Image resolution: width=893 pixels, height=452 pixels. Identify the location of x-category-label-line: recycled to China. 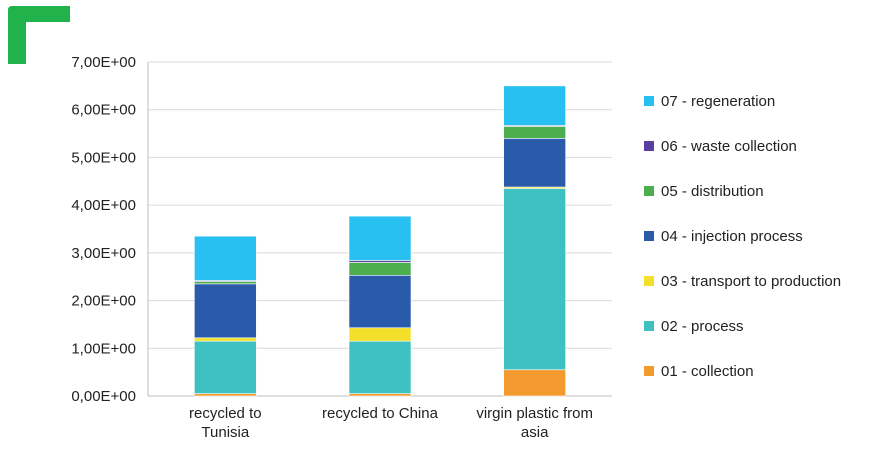
(380, 413).